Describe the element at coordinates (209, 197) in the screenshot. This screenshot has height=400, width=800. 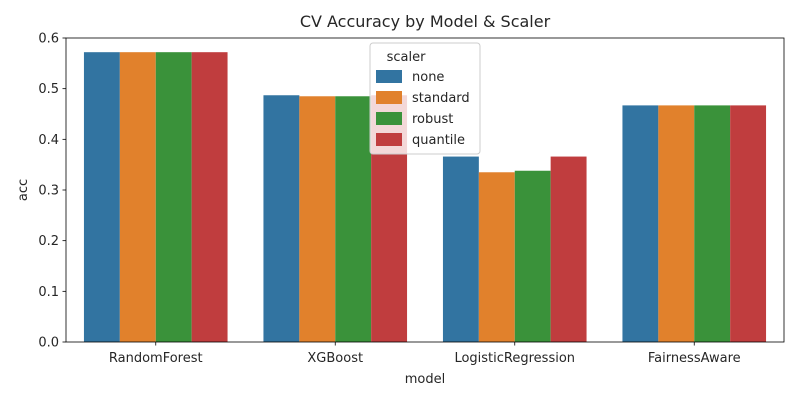
I see `bar-RandomForest-quantile` at that location.